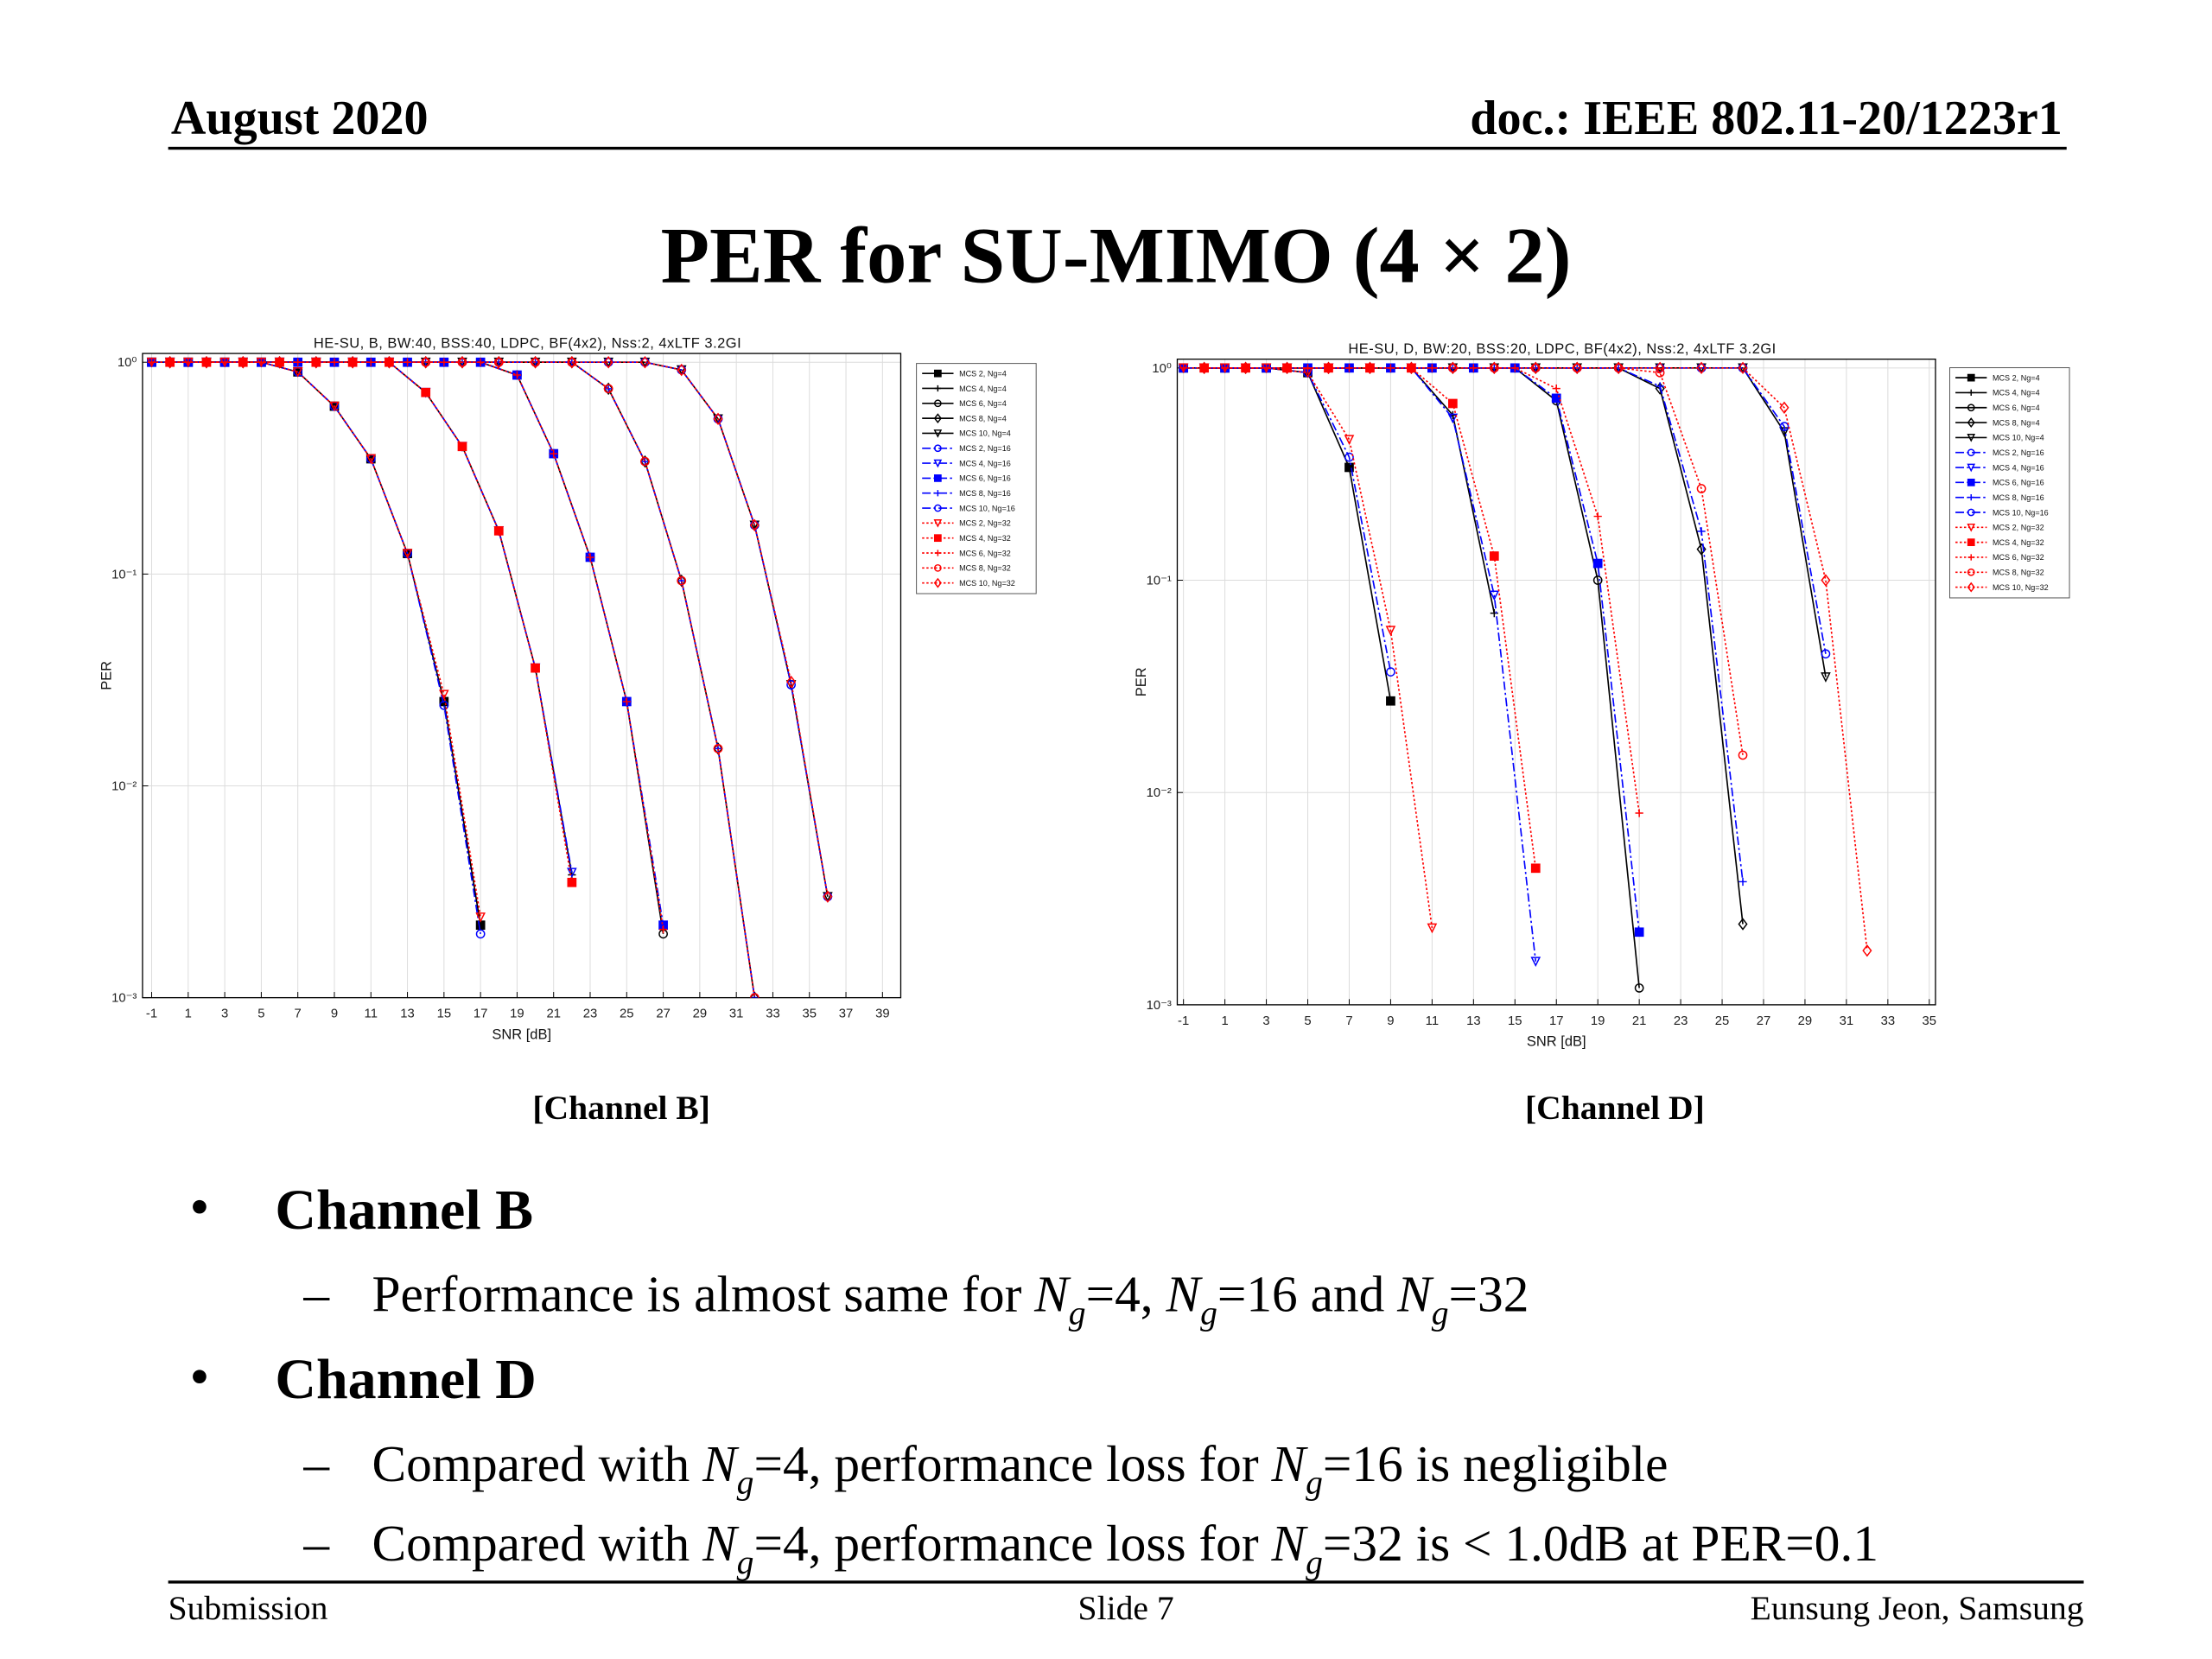 Image resolution: width=2212 pixels, height=1659 pixels. I want to click on x-tick-label: 33, so click(773, 1014).